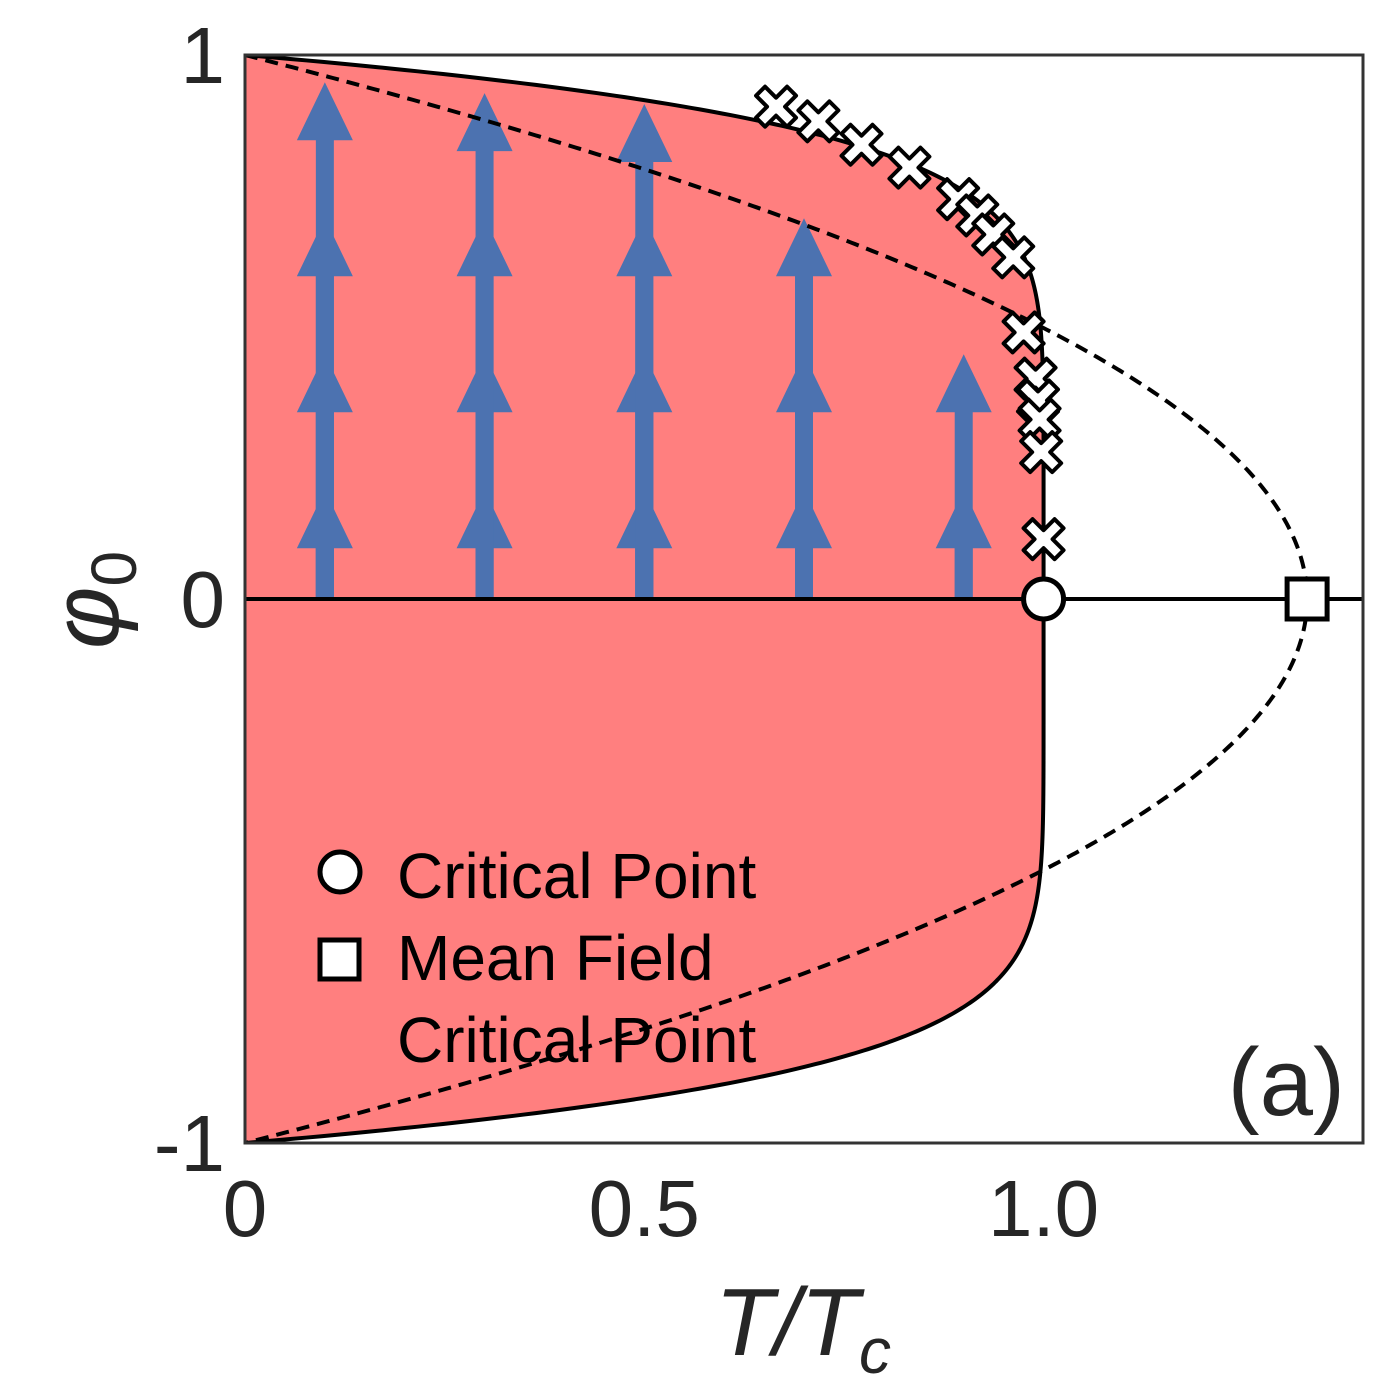  Describe the element at coordinates (1307, 599) in the screenshot. I see `mean-field-critical-point-marker` at that location.